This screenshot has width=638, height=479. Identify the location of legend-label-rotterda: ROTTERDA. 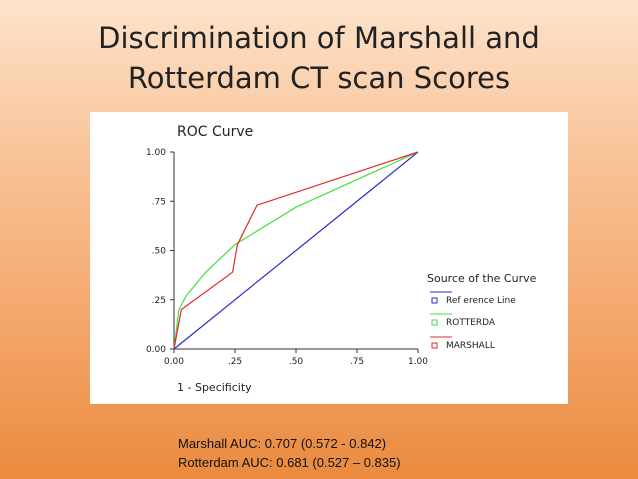
(471, 323).